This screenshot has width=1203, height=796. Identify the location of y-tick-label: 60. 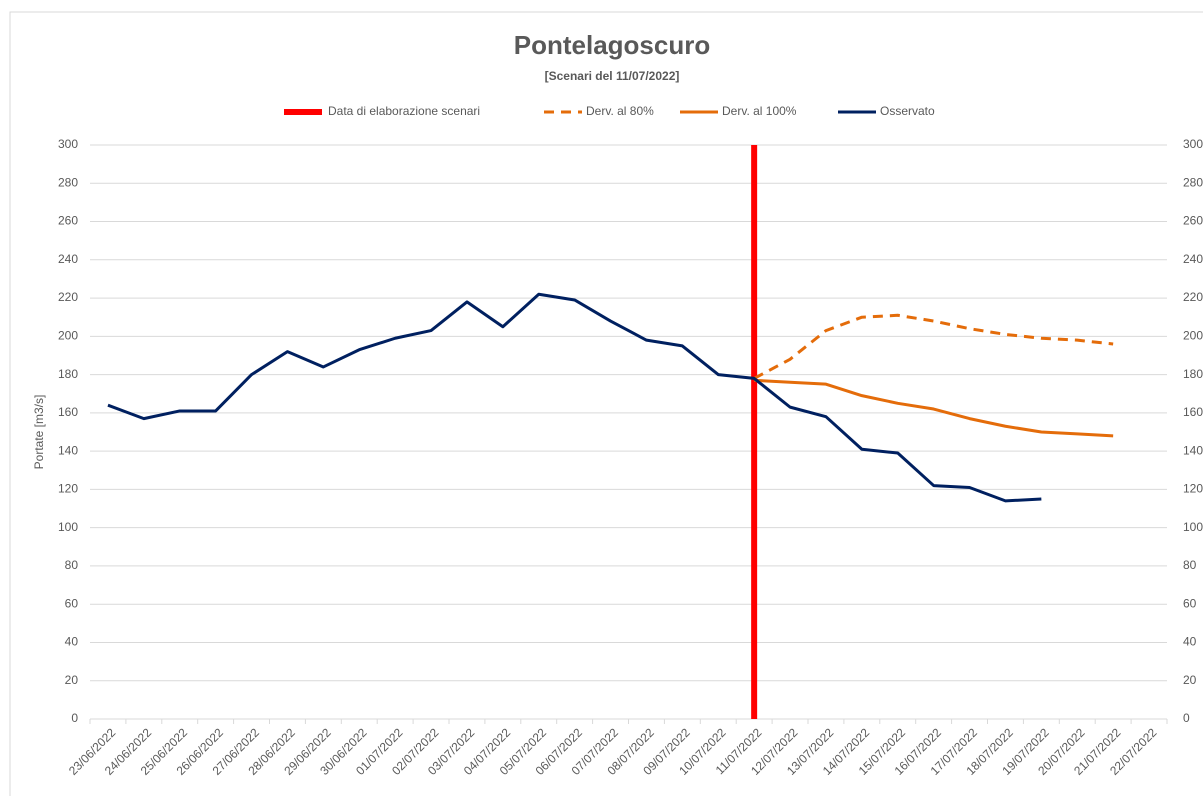
(72, 603).